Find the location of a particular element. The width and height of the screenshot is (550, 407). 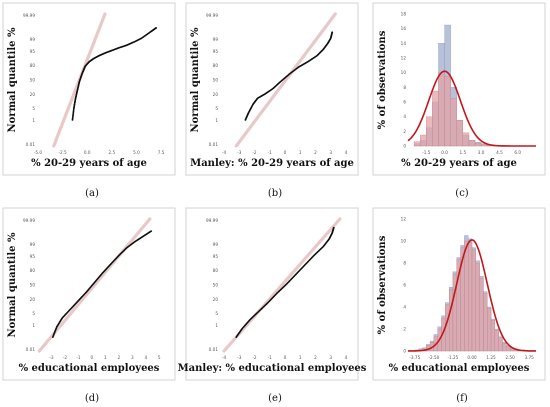

chart-a-ytick-6: 5 is located at coordinates (33, 108).